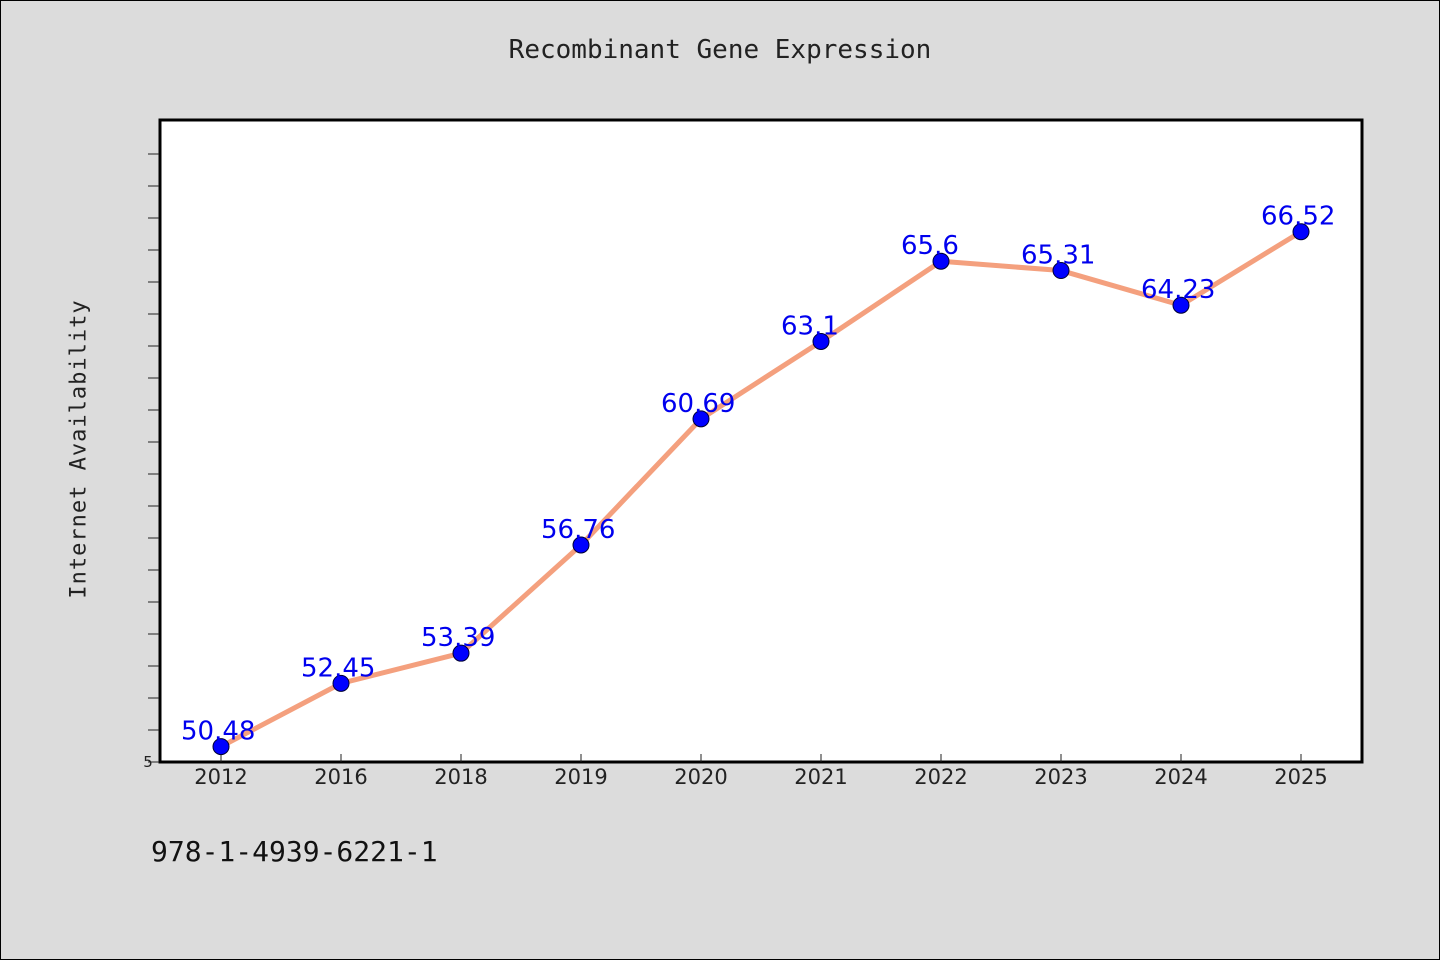  I want to click on footnote-isbn: 978-1-4939-6221-1, so click(294, 851).